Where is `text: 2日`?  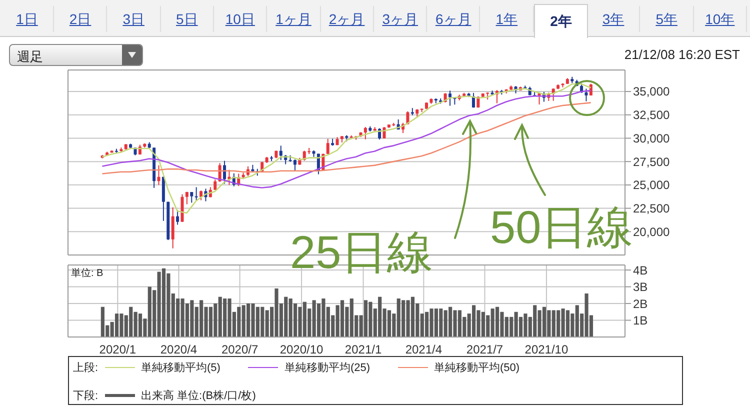
text: 2日 is located at coordinates (81, 19).